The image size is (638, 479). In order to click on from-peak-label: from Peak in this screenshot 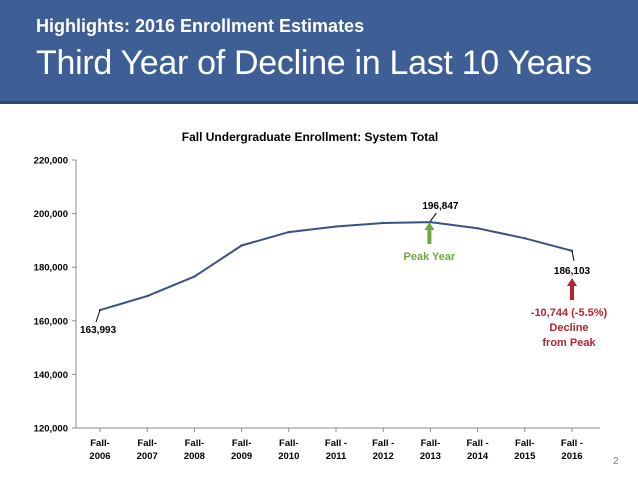, I will do `click(569, 343)`.